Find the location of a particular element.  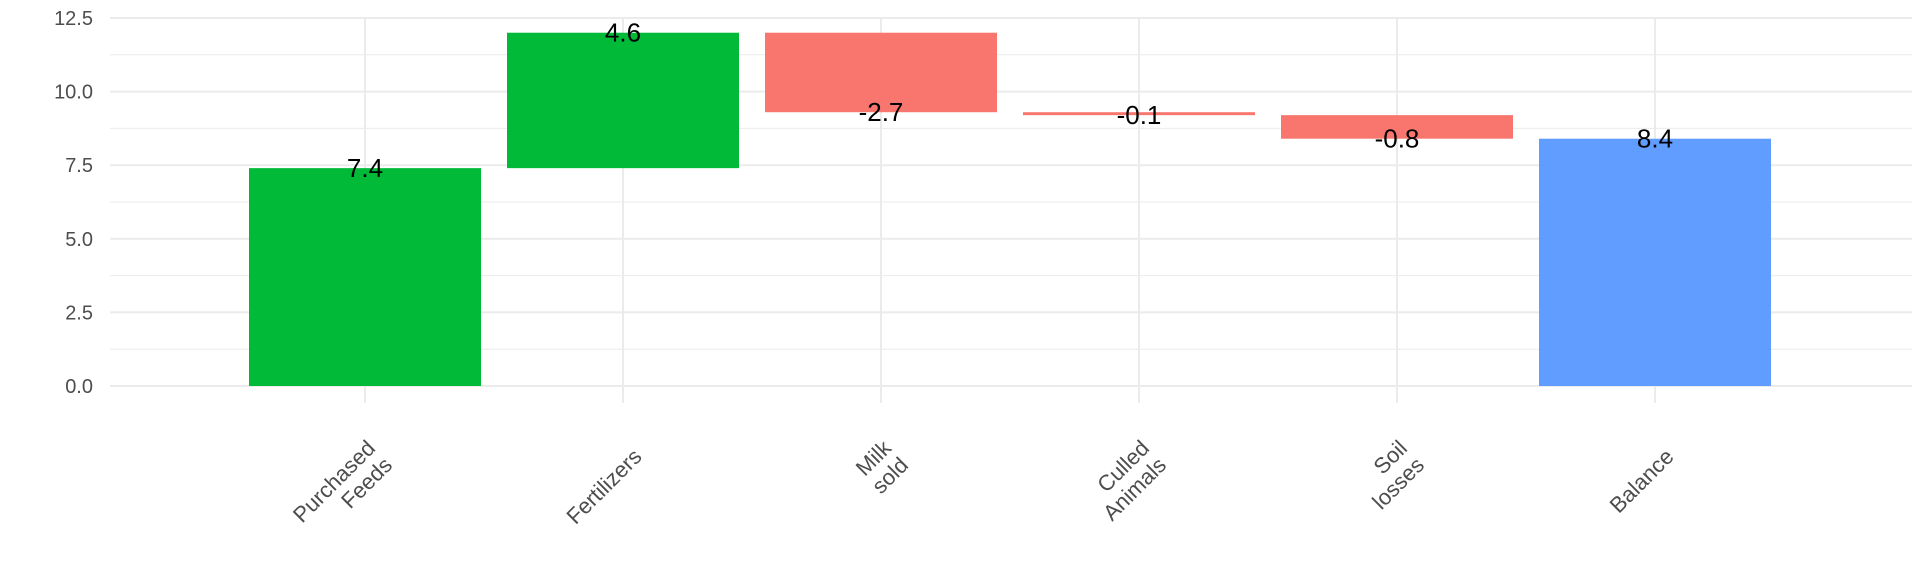

svg-text: PurchasedFeeds is located at coordinates (342, 489).